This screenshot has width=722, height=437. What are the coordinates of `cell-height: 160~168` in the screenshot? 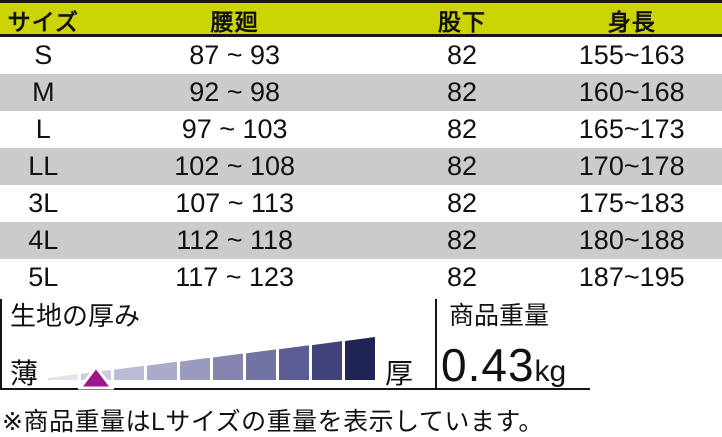 It's located at (631, 92).